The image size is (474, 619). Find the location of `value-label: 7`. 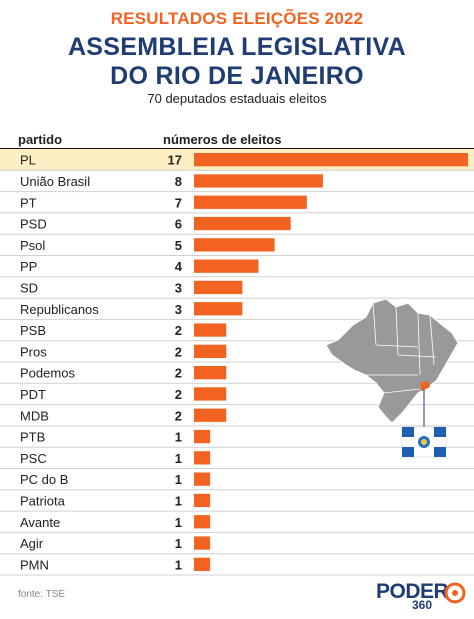

value-label: 7 is located at coordinates (178, 202).